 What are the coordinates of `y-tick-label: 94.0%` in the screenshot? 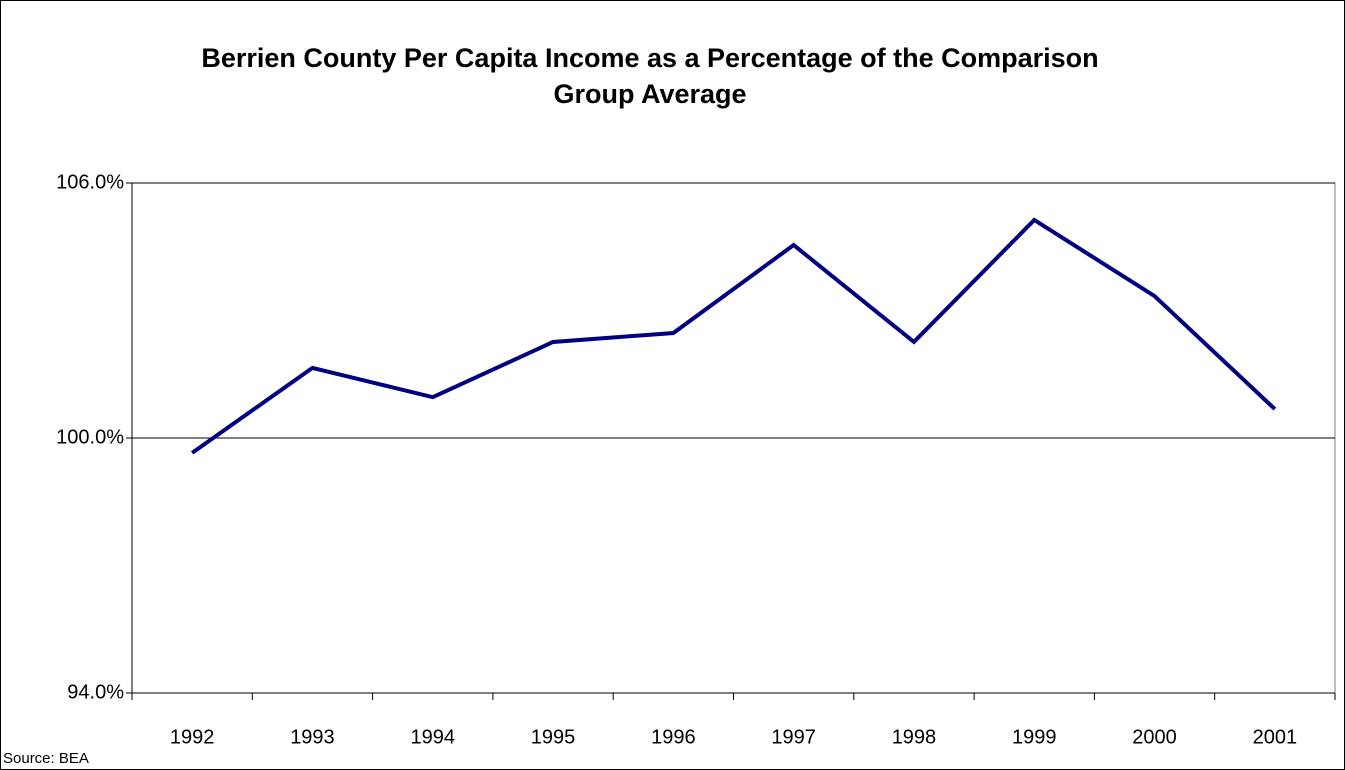 It's located at (95, 692).